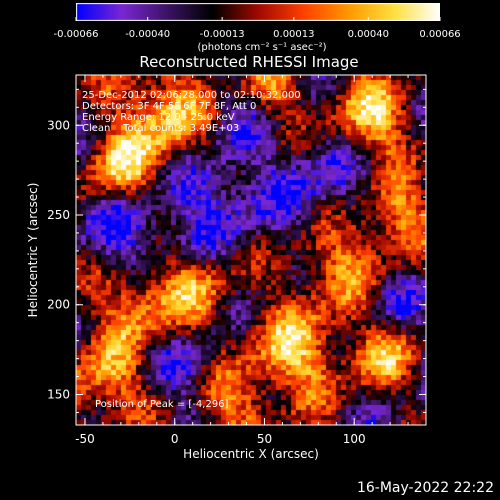  I want to click on colorbar-tick-label: 0.00066, so click(439, 34).